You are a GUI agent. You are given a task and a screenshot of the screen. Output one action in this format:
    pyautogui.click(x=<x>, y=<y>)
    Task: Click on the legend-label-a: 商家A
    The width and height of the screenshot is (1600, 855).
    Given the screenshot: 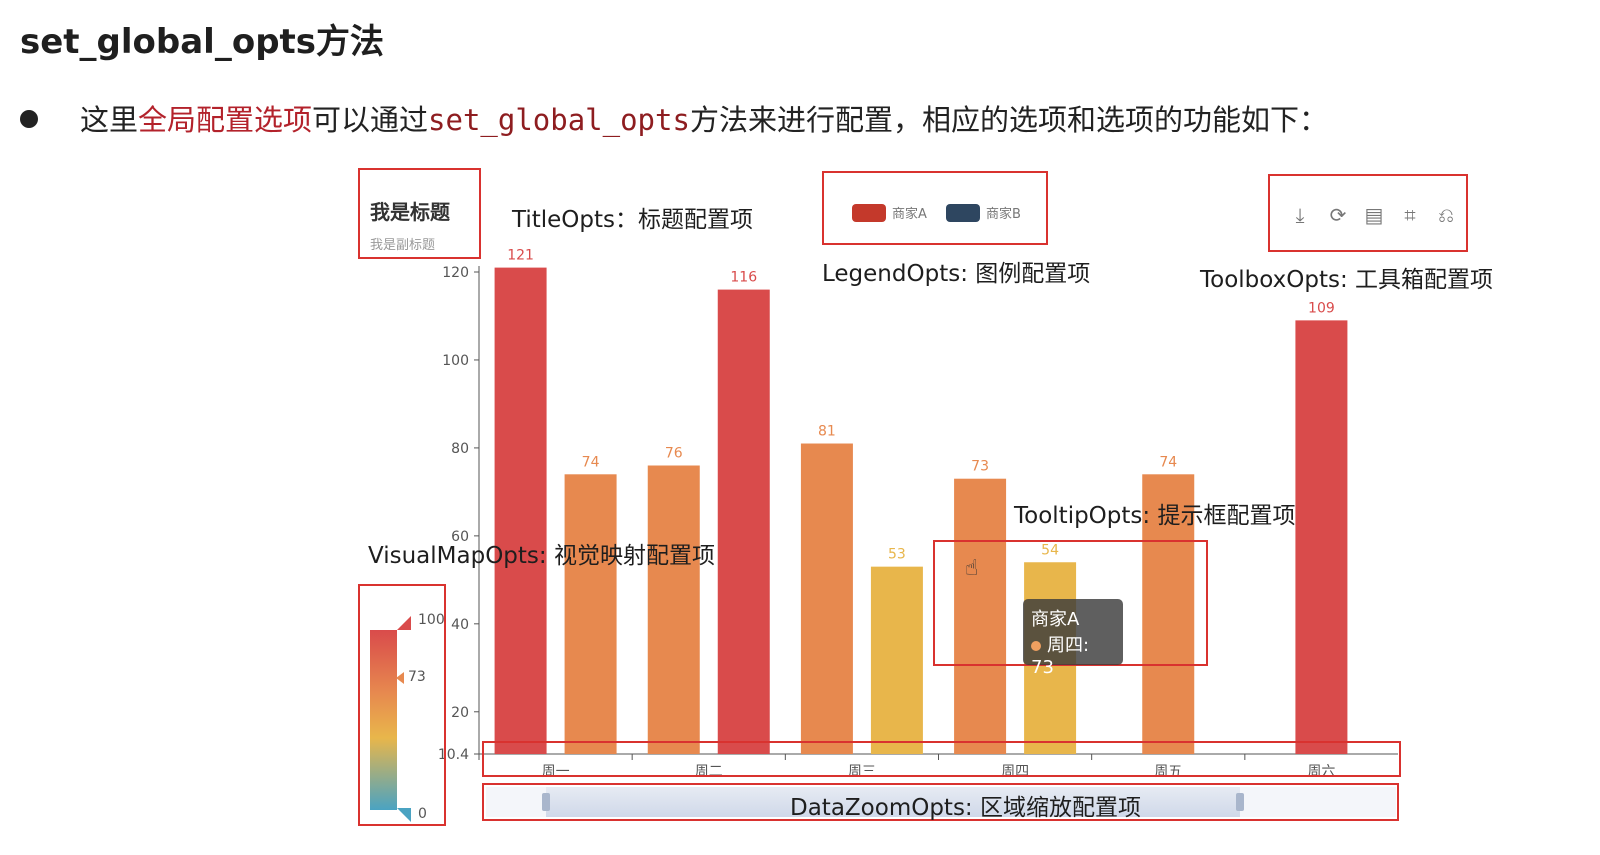 What is the action you would take?
    pyautogui.click(x=909, y=214)
    